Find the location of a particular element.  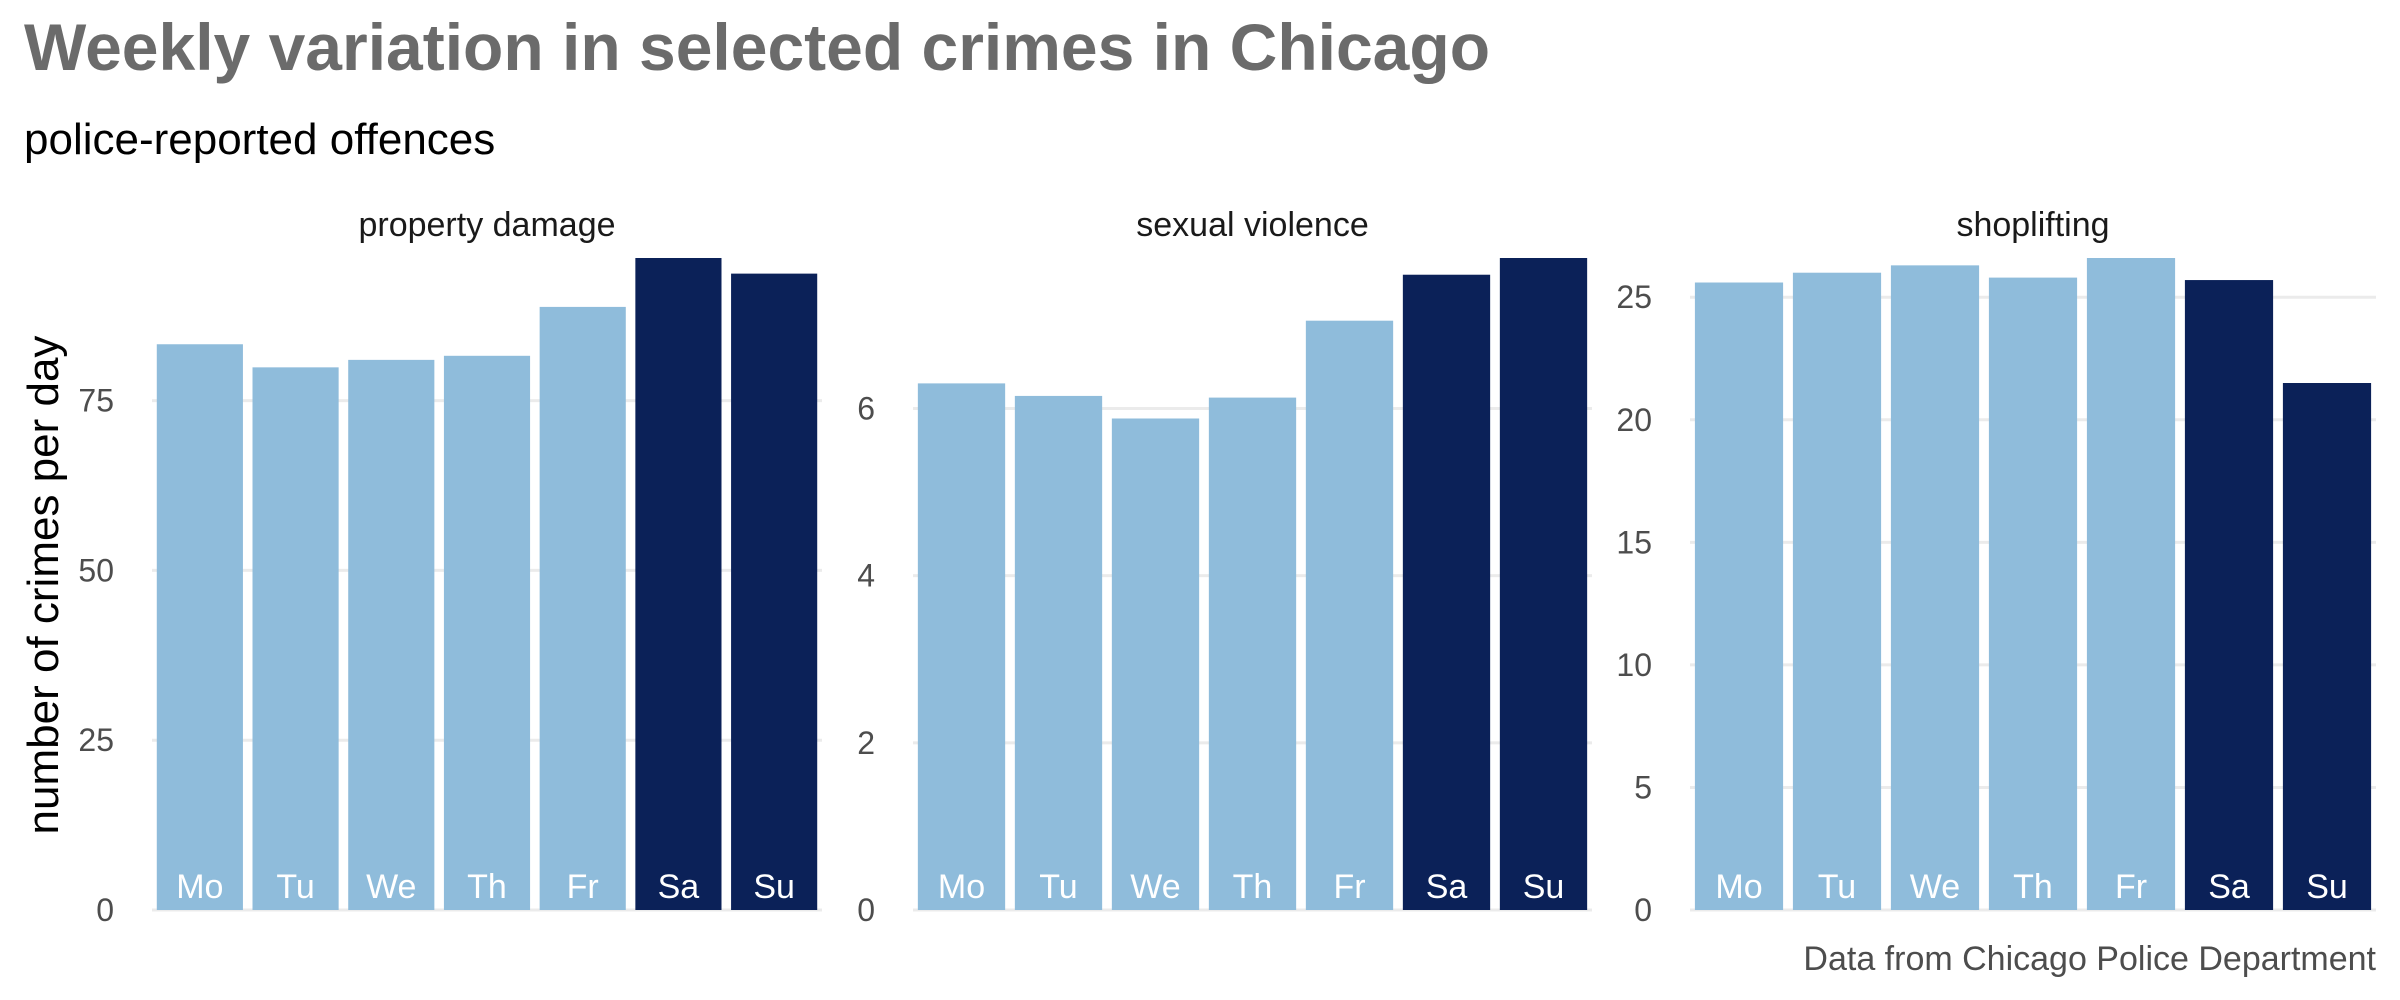

bar-property-damage-Th is located at coordinates (487, 632).